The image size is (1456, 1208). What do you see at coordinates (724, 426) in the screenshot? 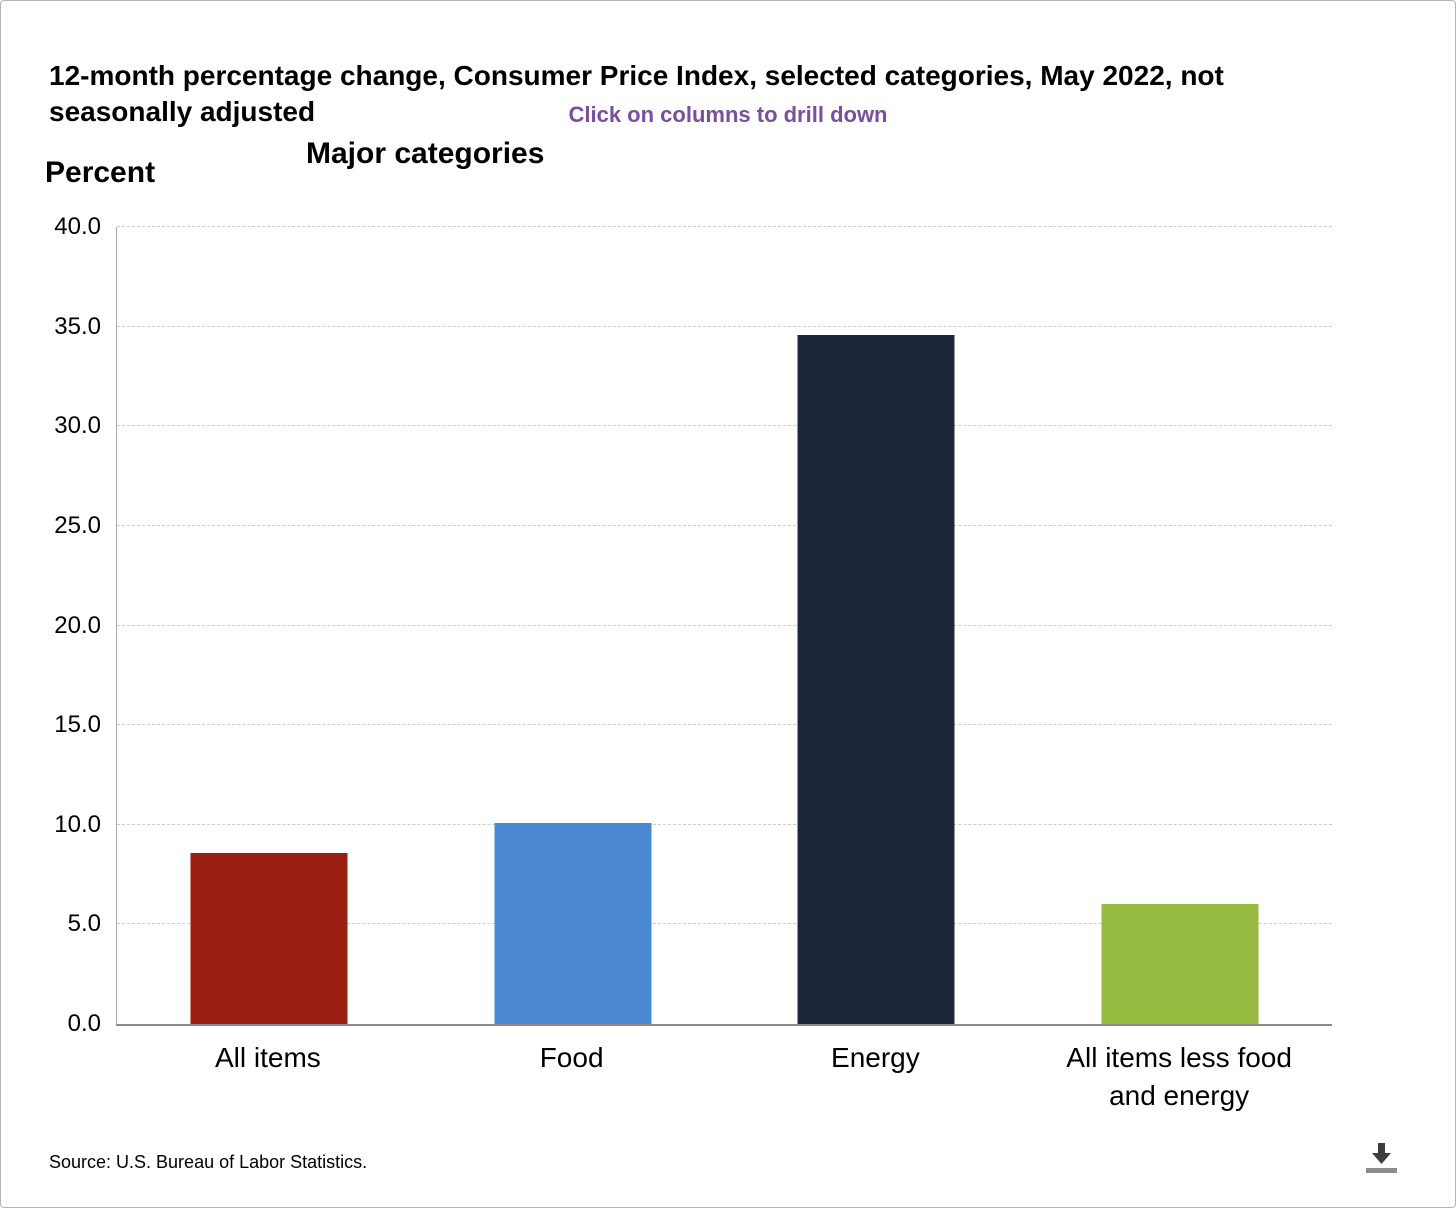
I see `gridline-30.0` at bounding box center [724, 426].